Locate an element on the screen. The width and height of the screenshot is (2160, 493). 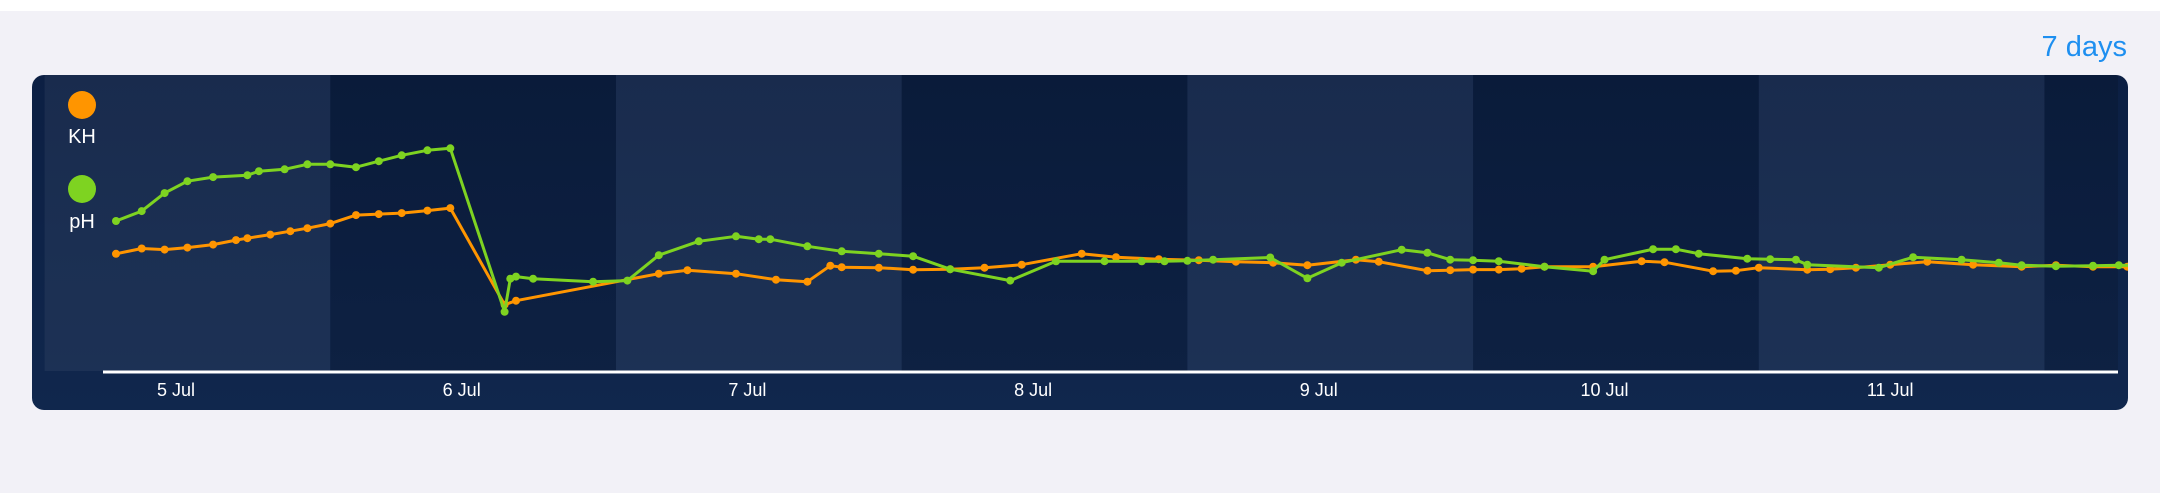
ph-legend-dot is located at coordinates (82, 189).